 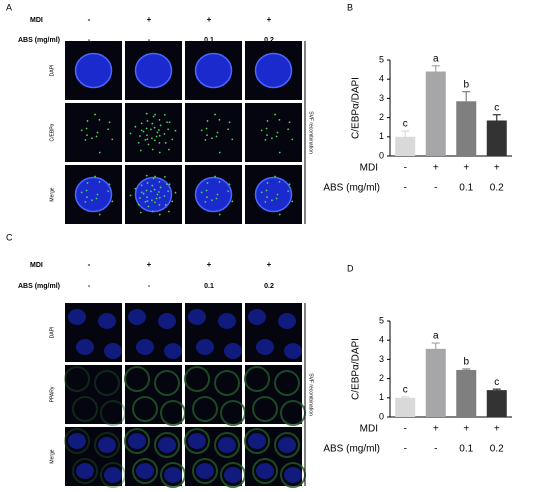 What do you see at coordinates (381, 136) in the screenshot?
I see `y-tick-label: 1` at bounding box center [381, 136].